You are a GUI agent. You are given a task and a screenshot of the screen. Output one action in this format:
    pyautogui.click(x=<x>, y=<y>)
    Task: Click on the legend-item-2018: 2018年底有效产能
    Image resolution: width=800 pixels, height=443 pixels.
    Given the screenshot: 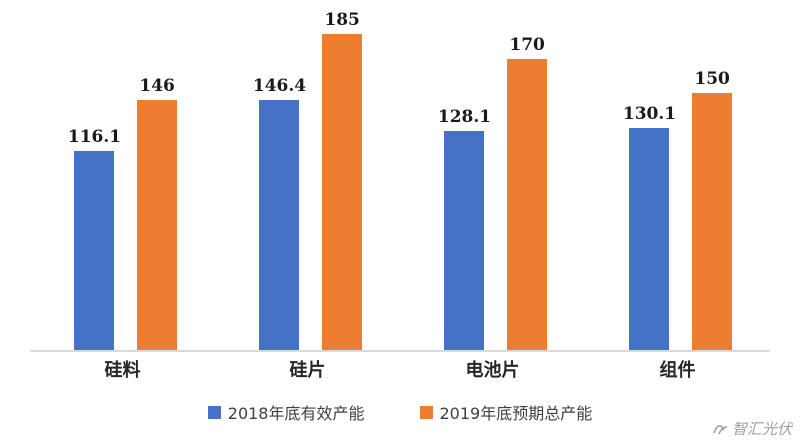 What is the action you would take?
    pyautogui.click(x=286, y=412)
    